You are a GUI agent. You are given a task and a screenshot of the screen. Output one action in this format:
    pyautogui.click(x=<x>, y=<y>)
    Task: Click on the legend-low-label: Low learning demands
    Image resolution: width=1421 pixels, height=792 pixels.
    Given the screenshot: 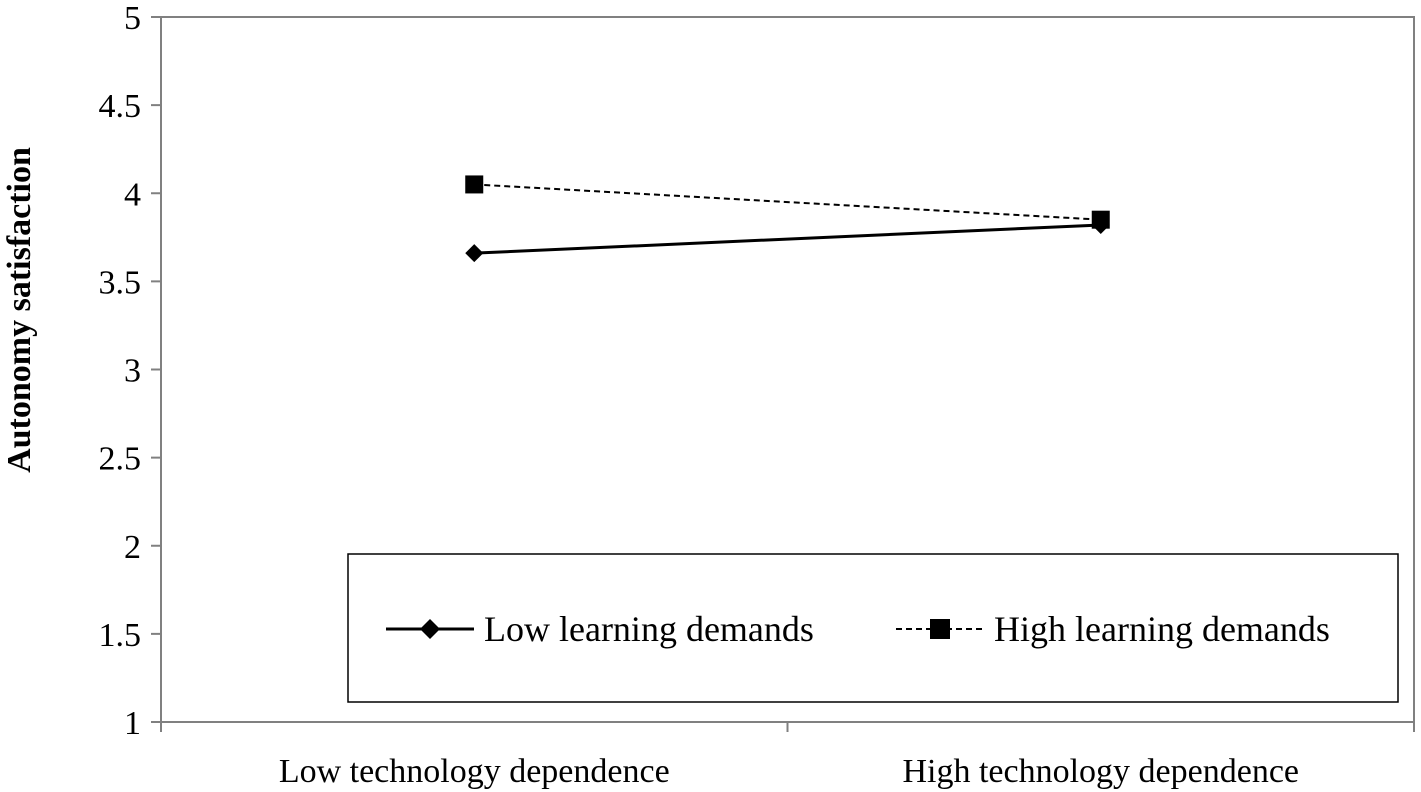 What is the action you would take?
    pyautogui.click(x=649, y=629)
    